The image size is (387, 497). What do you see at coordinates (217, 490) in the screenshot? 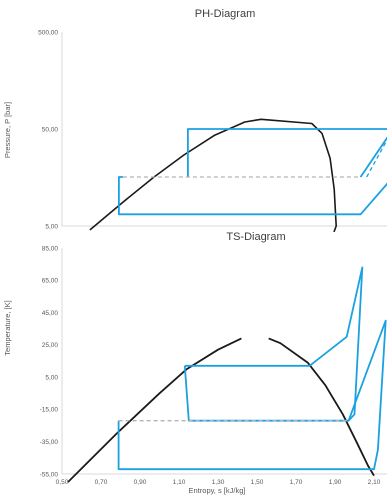
I see `ts-xlabel: Entropy, s [kJ/kg]` at bounding box center [217, 490].